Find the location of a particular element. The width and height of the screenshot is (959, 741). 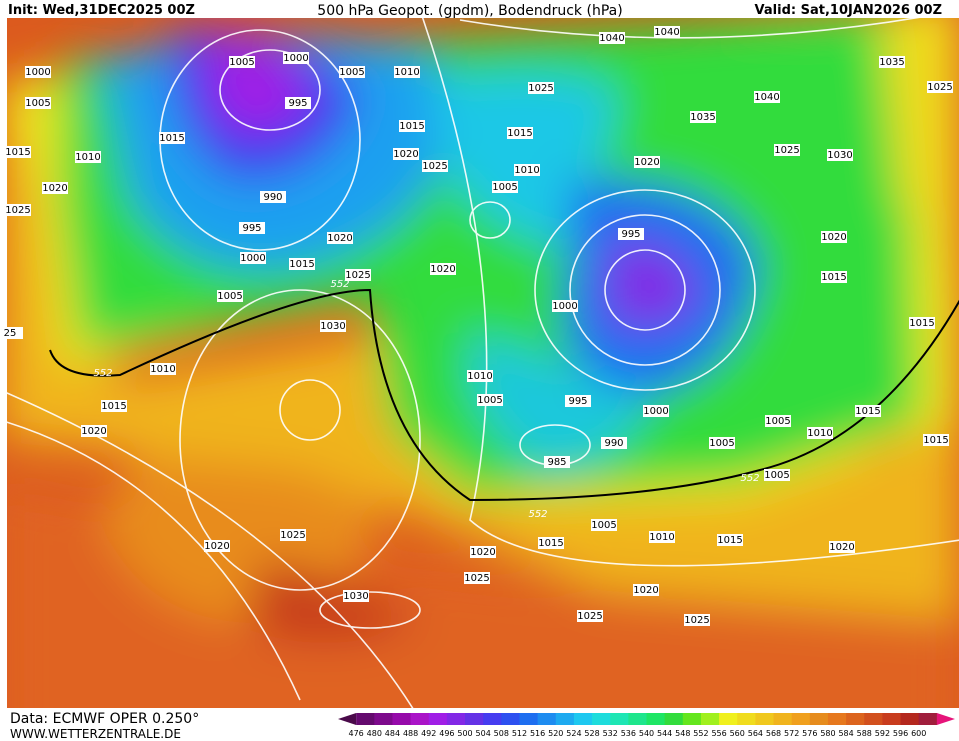

isobar-label: 1040 is located at coordinates (666, 32).